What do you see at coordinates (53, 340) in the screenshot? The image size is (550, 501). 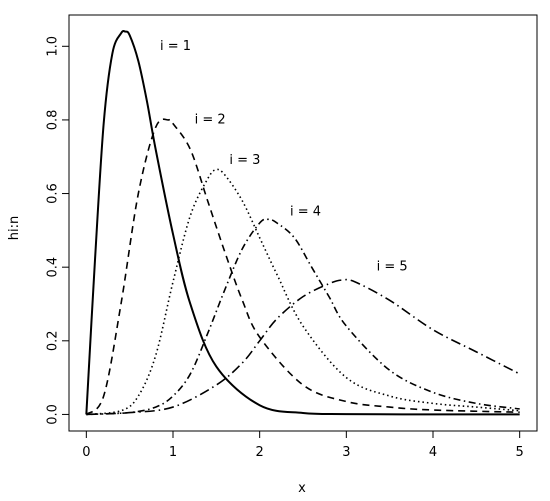 I see `y-tick-label: 0.2` at bounding box center [53, 340].